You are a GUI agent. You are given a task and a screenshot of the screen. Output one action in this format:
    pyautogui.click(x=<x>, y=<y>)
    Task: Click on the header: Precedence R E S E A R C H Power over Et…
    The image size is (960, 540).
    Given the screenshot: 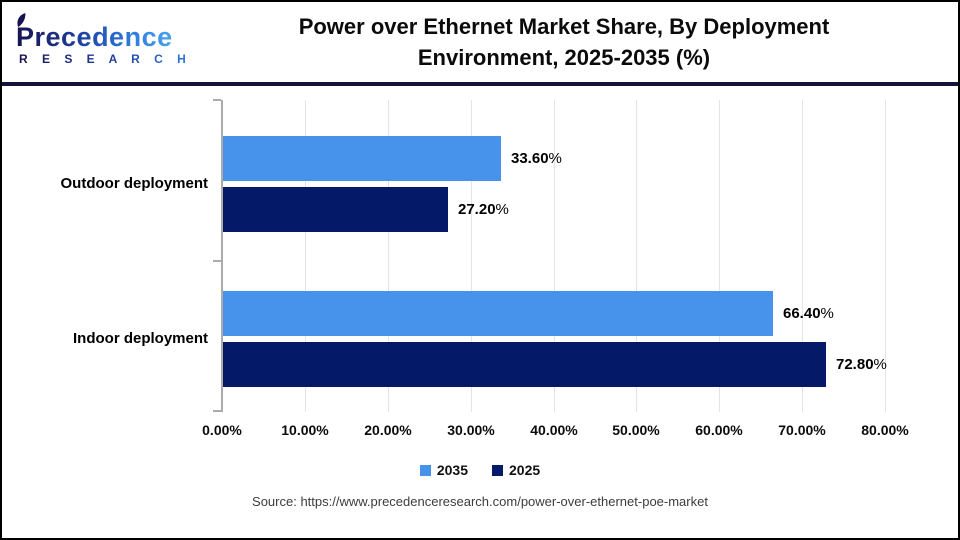 What is the action you would take?
    pyautogui.click(x=480, y=42)
    